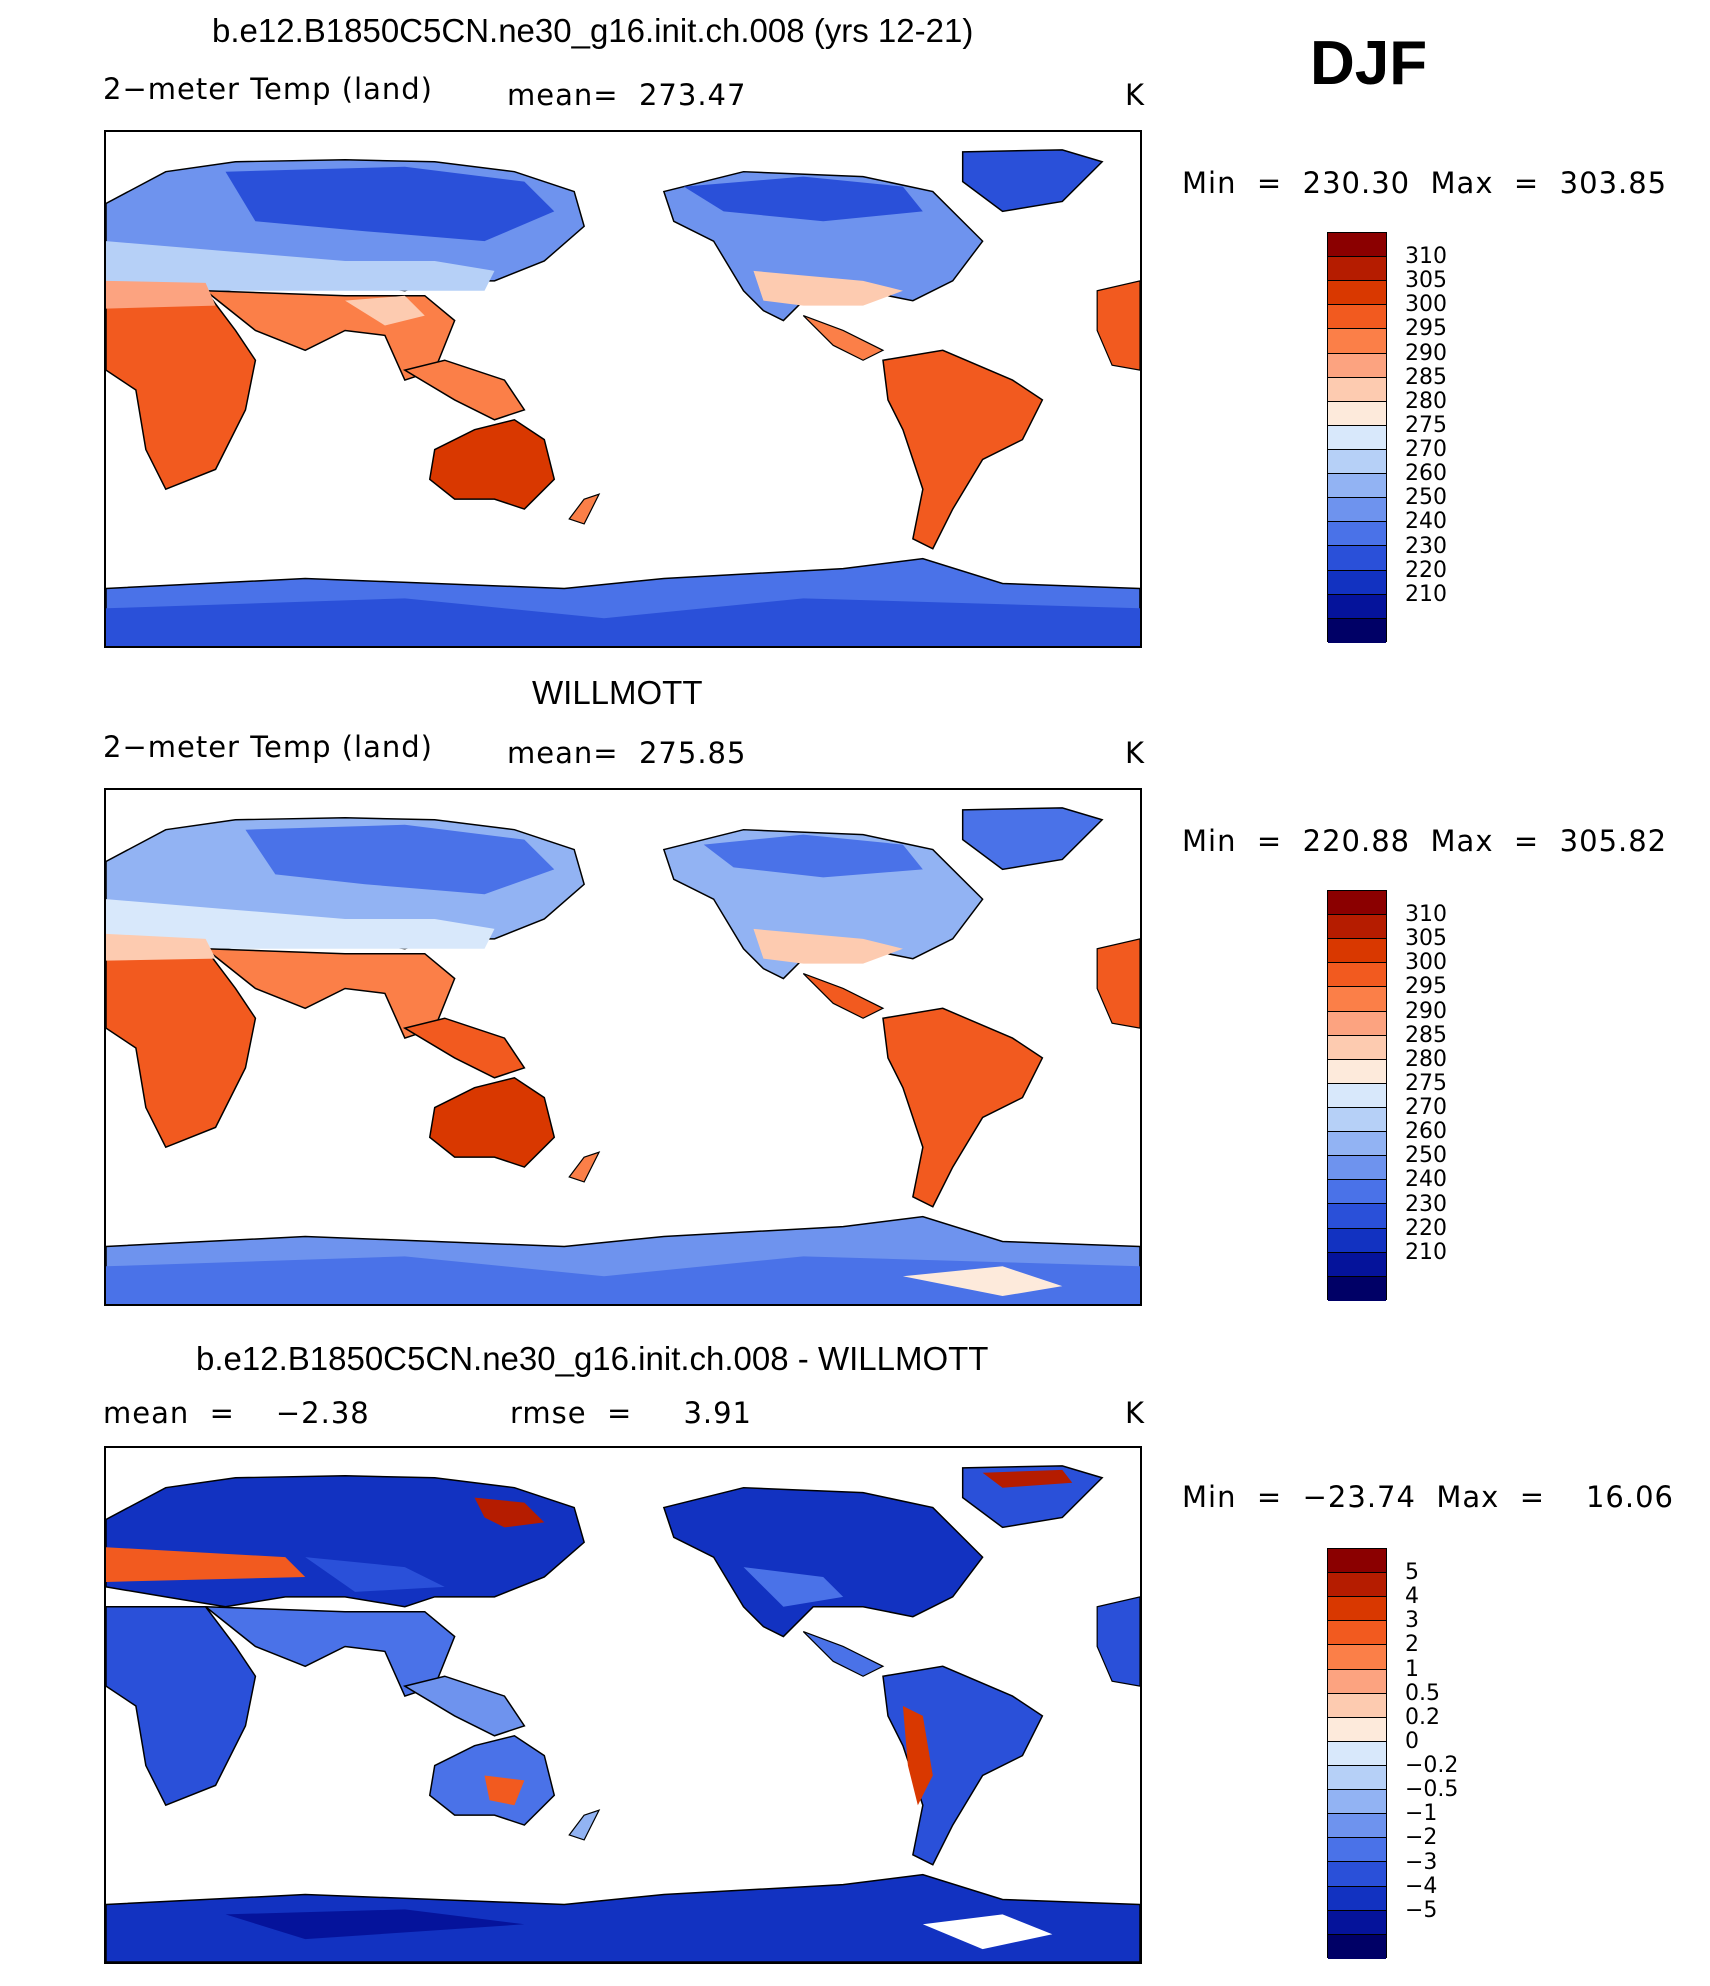  I want to click on panel3-colorbar, so click(1357, 1753).